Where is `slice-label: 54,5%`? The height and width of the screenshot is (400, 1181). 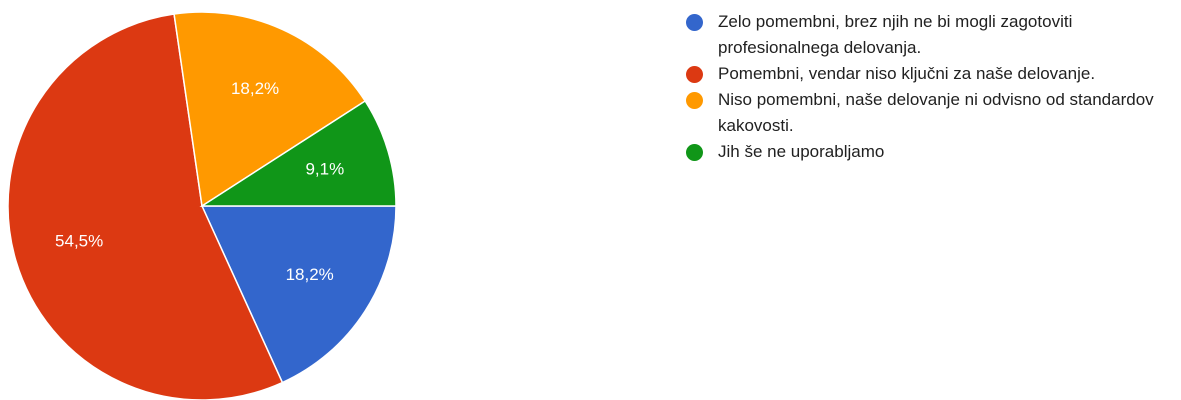 slice-label: 54,5% is located at coordinates (79, 241).